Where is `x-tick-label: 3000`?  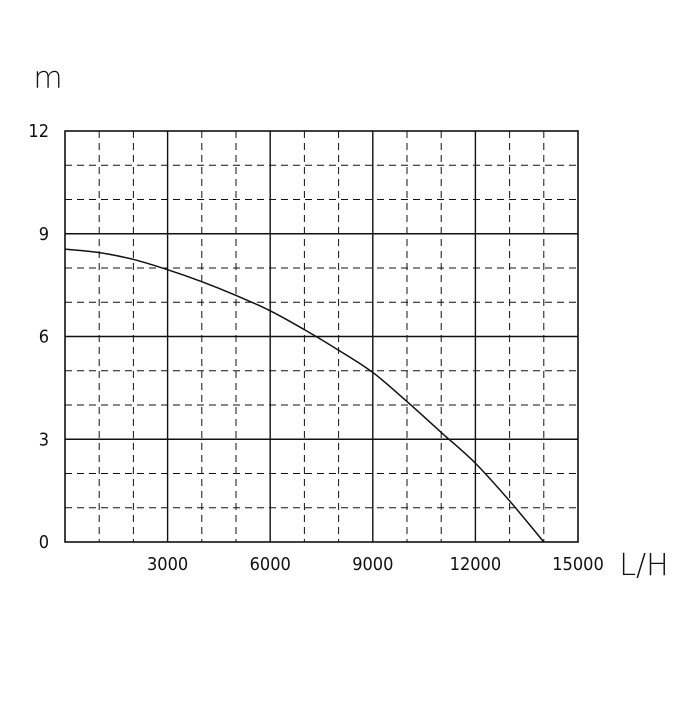 x-tick-label: 3000 is located at coordinates (167, 564).